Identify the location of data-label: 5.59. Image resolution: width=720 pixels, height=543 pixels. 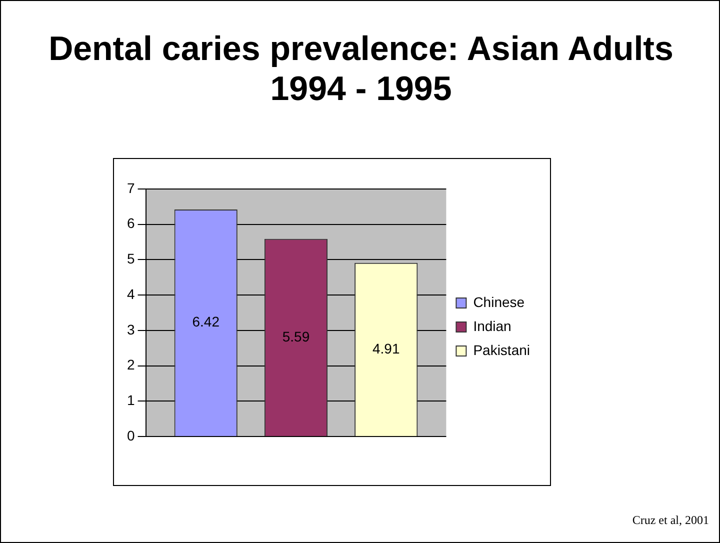
(296, 336).